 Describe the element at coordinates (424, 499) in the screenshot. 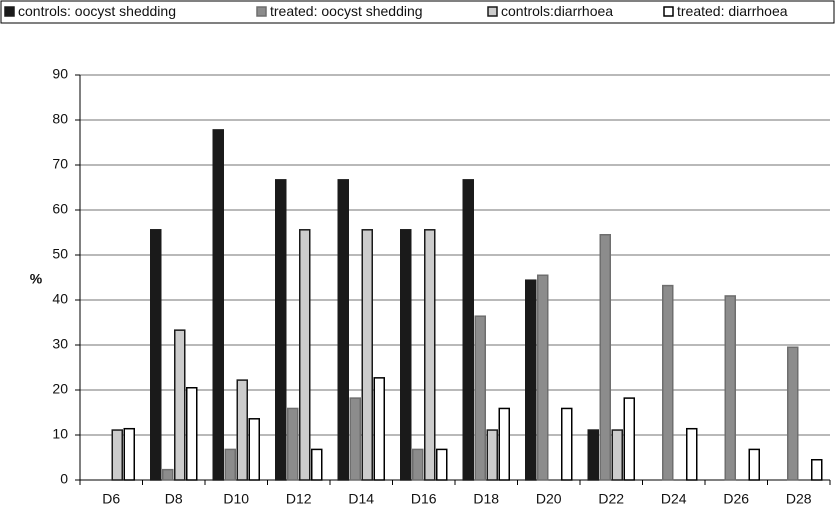

I see `x-tick-label: D16` at that location.